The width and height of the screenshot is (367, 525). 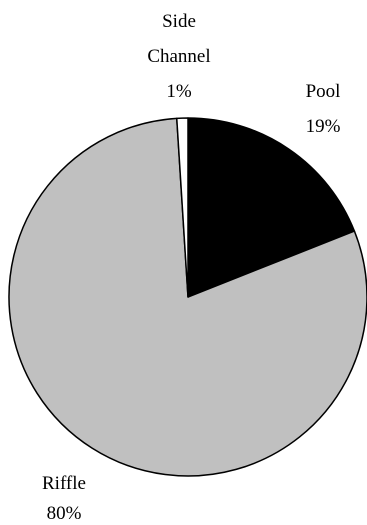 What do you see at coordinates (323, 126) in the screenshot?
I see `slice-label-pool-percent: 19%` at bounding box center [323, 126].